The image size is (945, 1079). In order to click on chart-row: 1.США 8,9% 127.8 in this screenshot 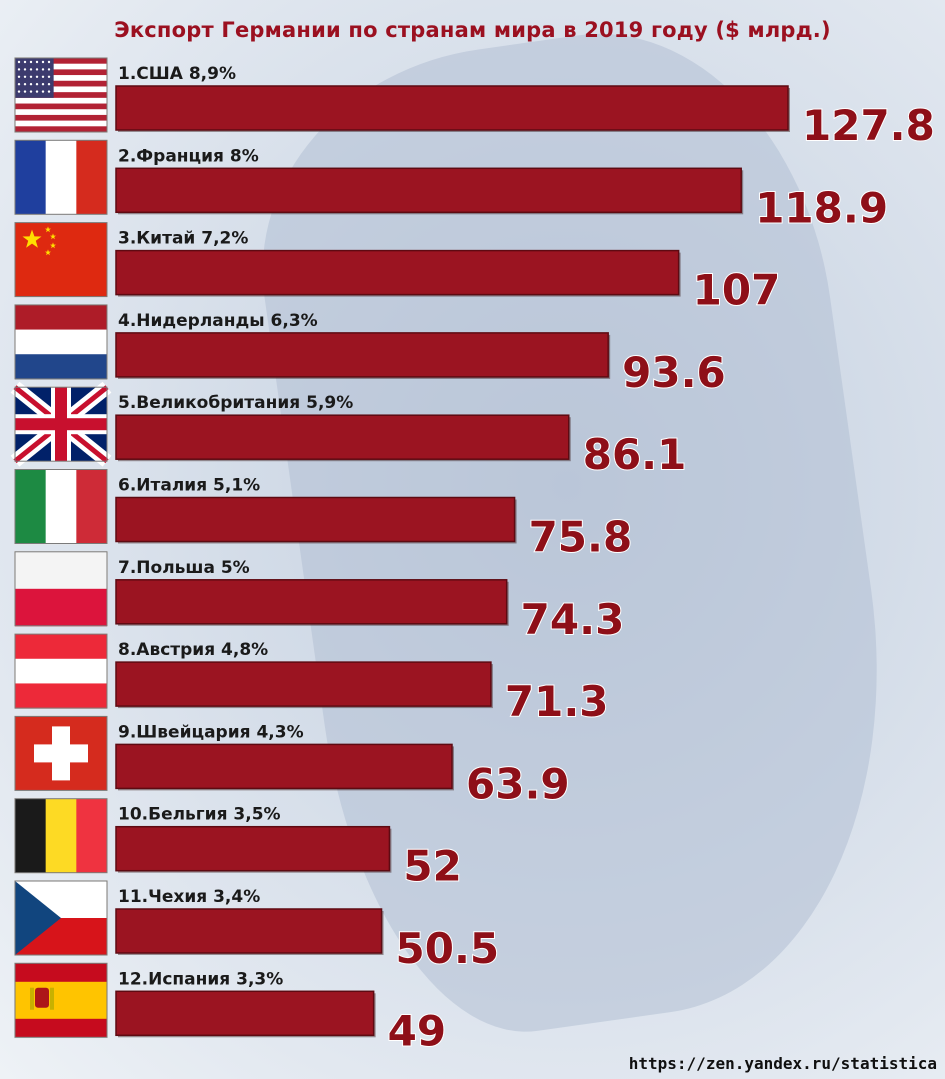, I will do `click(475, 104)`.